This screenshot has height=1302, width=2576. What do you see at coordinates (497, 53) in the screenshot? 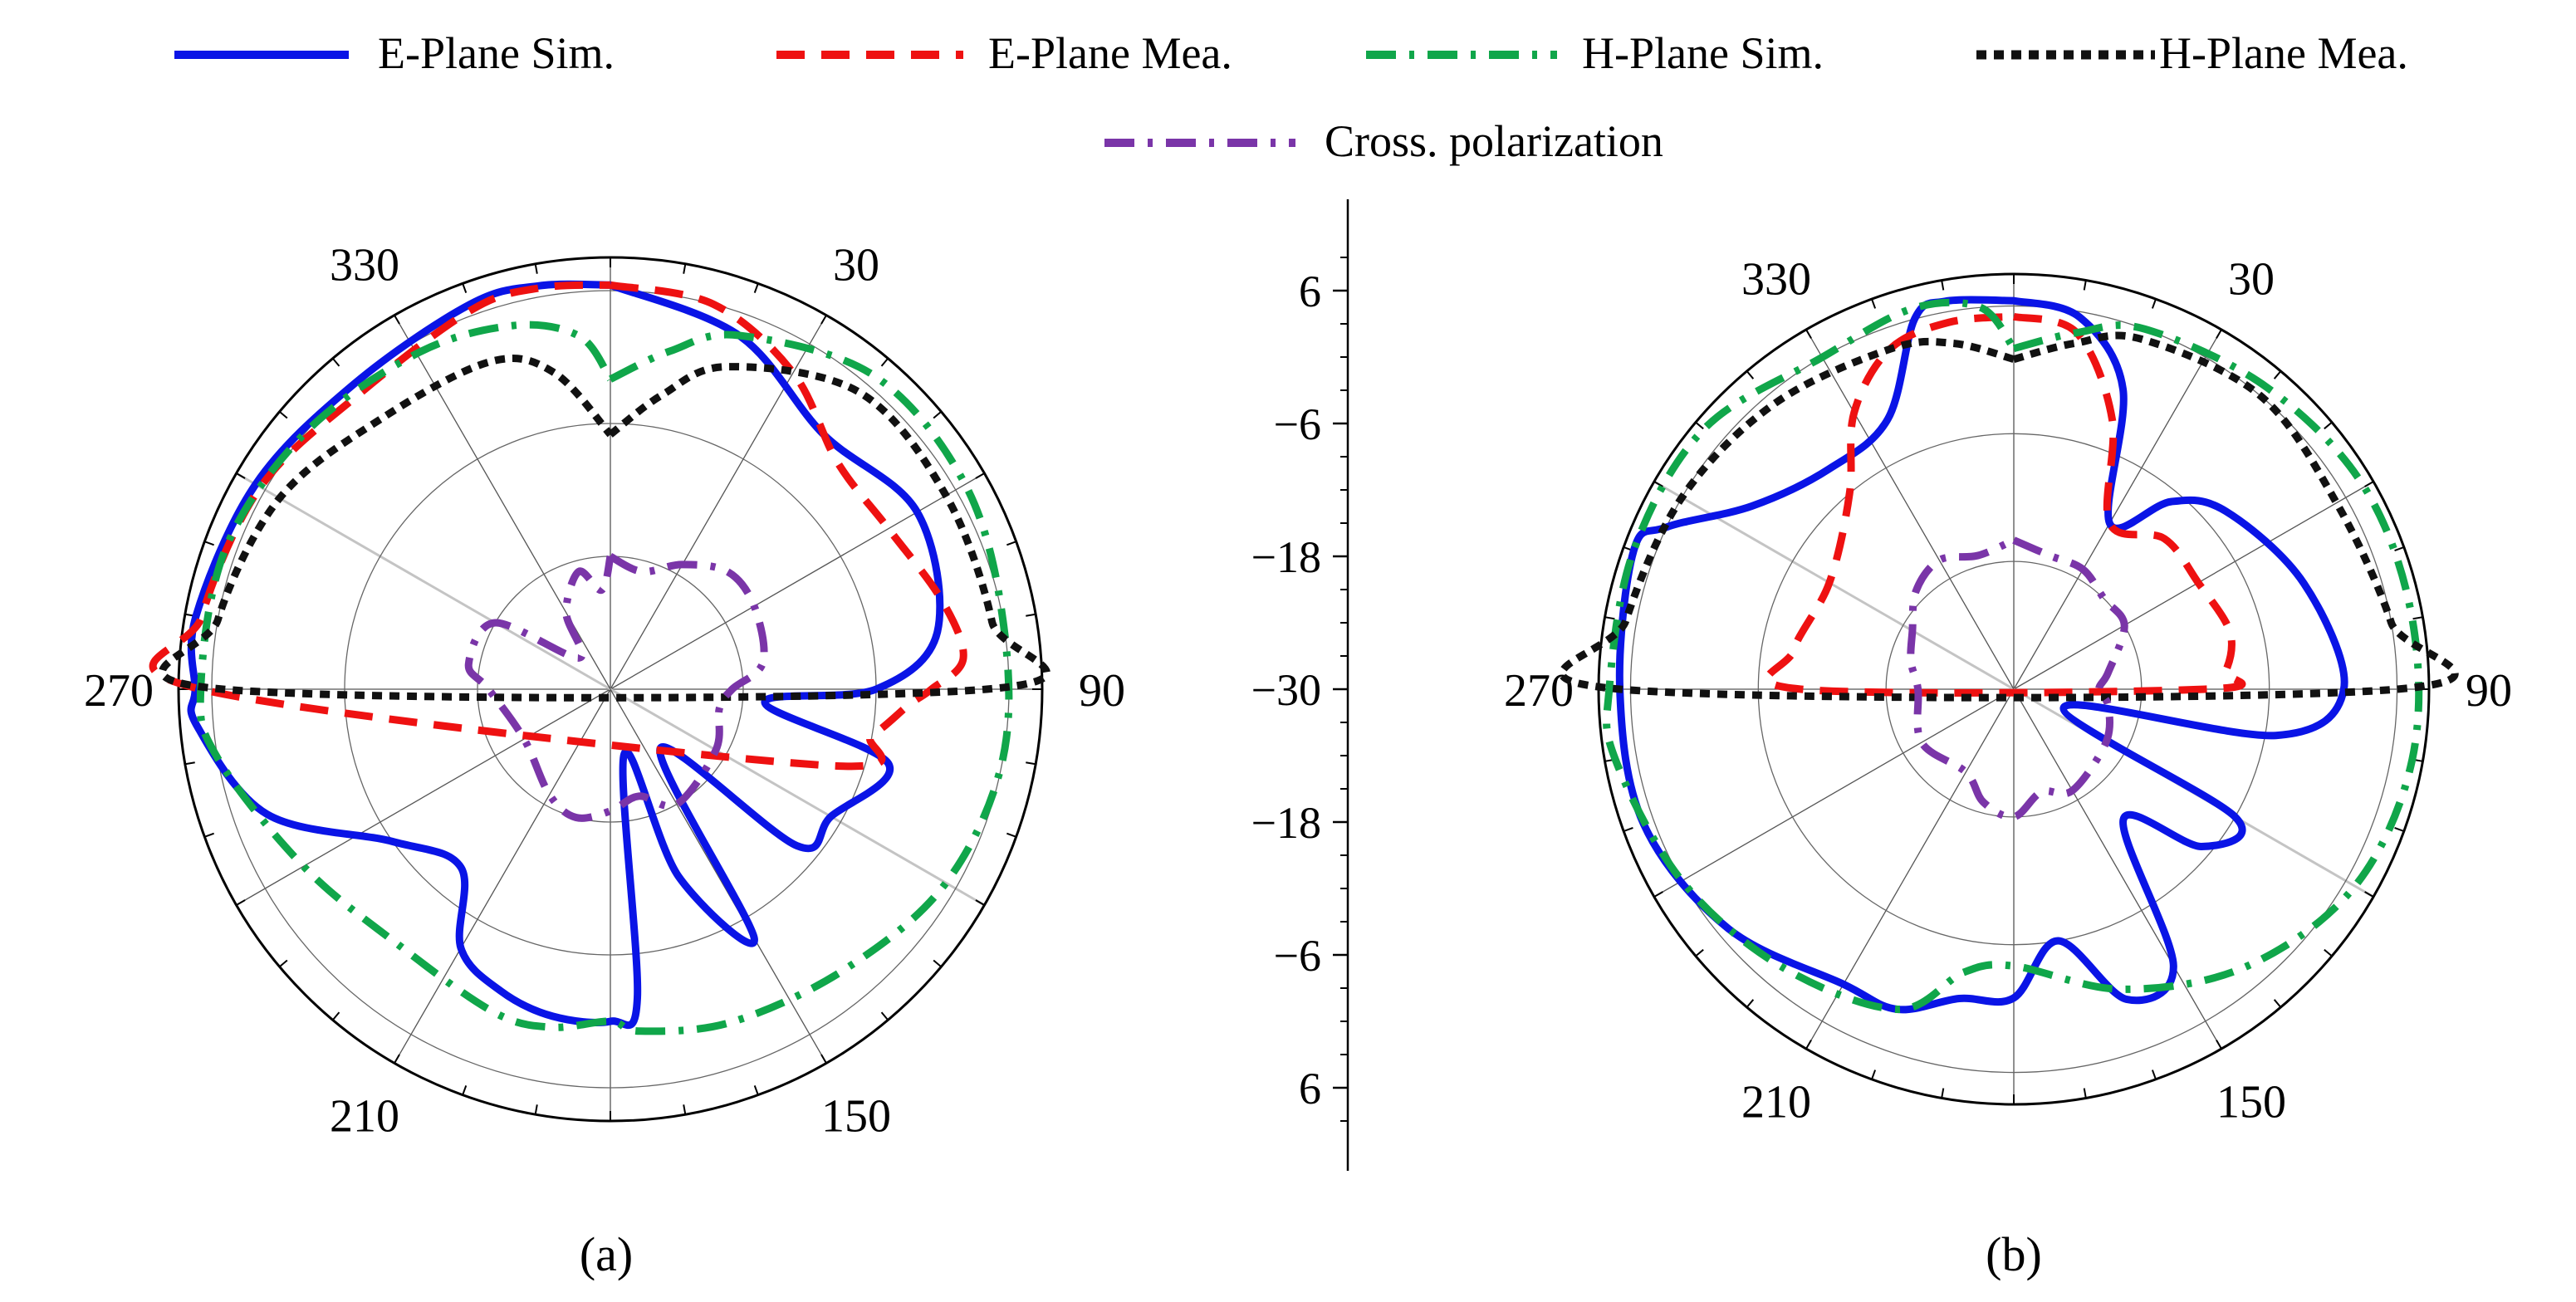
I see `legend-label-e-plane-sim: E-Plane Sim.` at bounding box center [497, 53].